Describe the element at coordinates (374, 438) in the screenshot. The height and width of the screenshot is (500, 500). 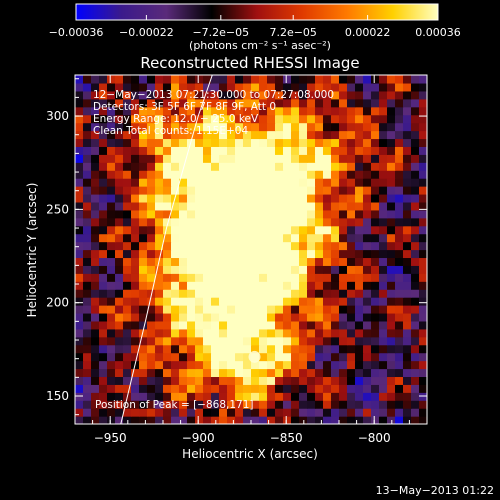
I see `x-tick-label: −800` at that location.